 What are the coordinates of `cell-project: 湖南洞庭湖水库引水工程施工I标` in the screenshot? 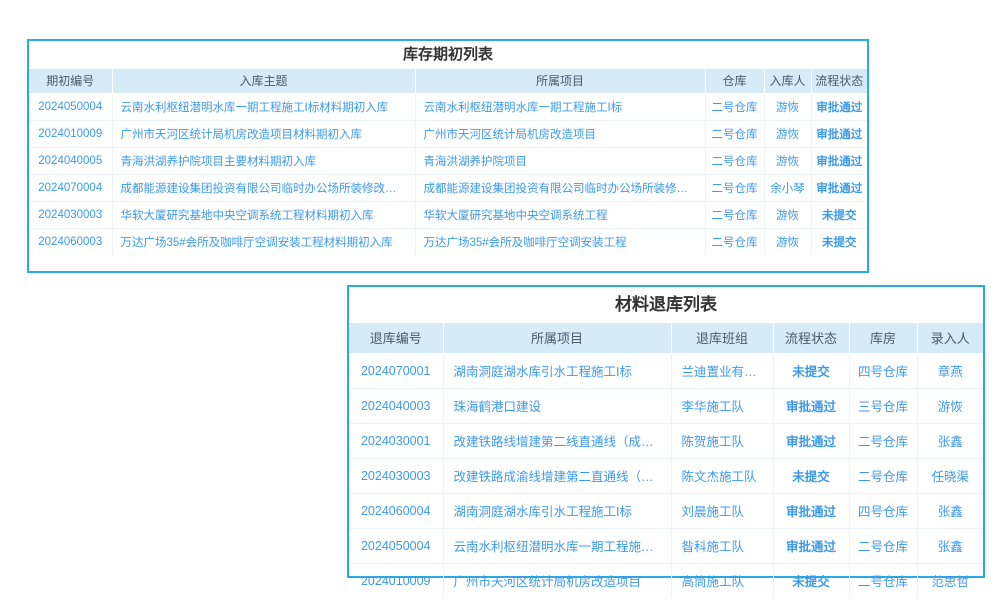 It's located at (557, 511).